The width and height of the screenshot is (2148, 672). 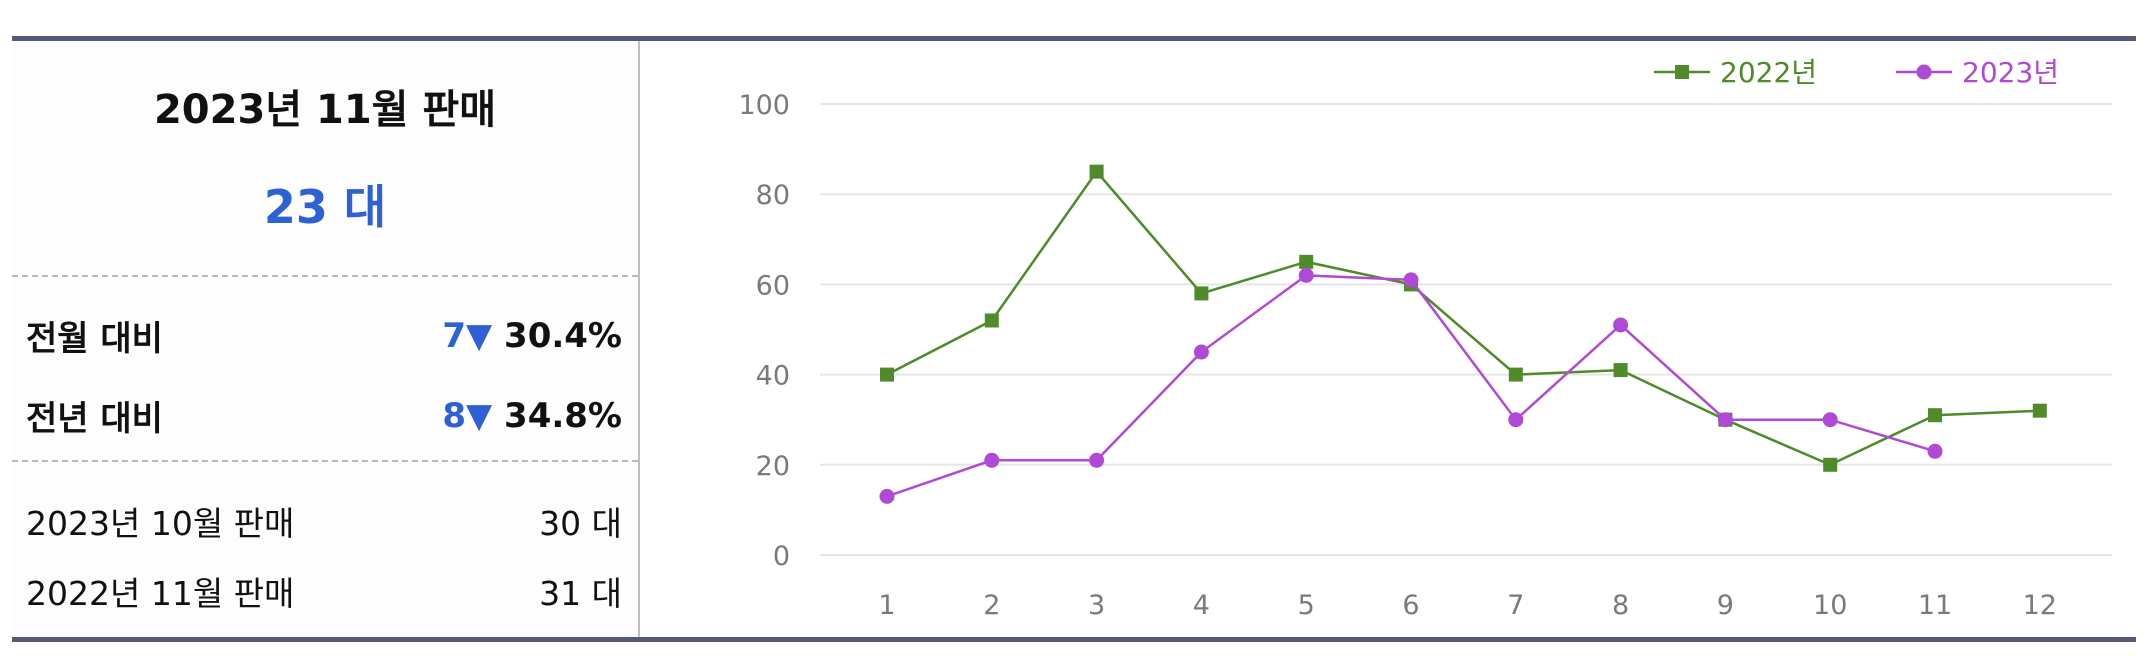 What do you see at coordinates (773, 466) in the screenshot?
I see `y-tick-label: 20` at bounding box center [773, 466].